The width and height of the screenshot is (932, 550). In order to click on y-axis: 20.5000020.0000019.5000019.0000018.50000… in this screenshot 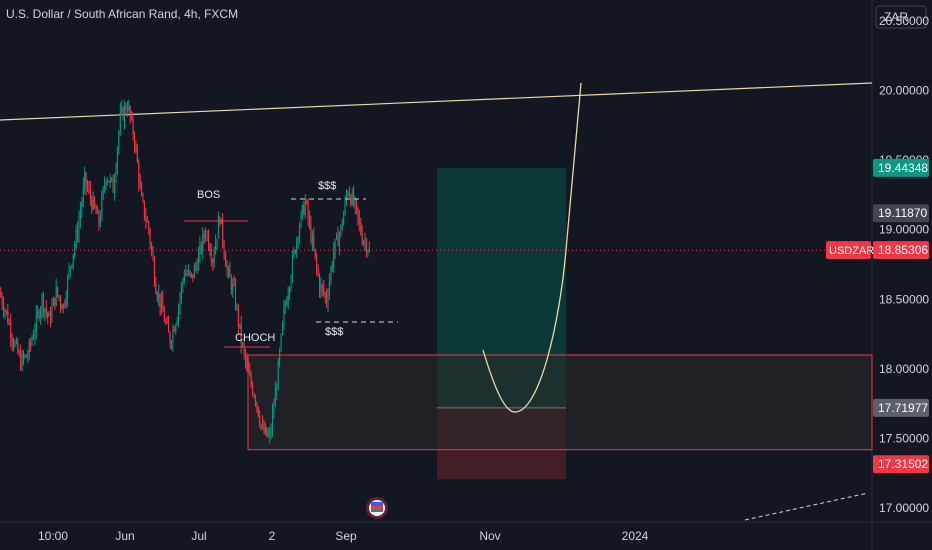, I will do `click(904, 264)`.